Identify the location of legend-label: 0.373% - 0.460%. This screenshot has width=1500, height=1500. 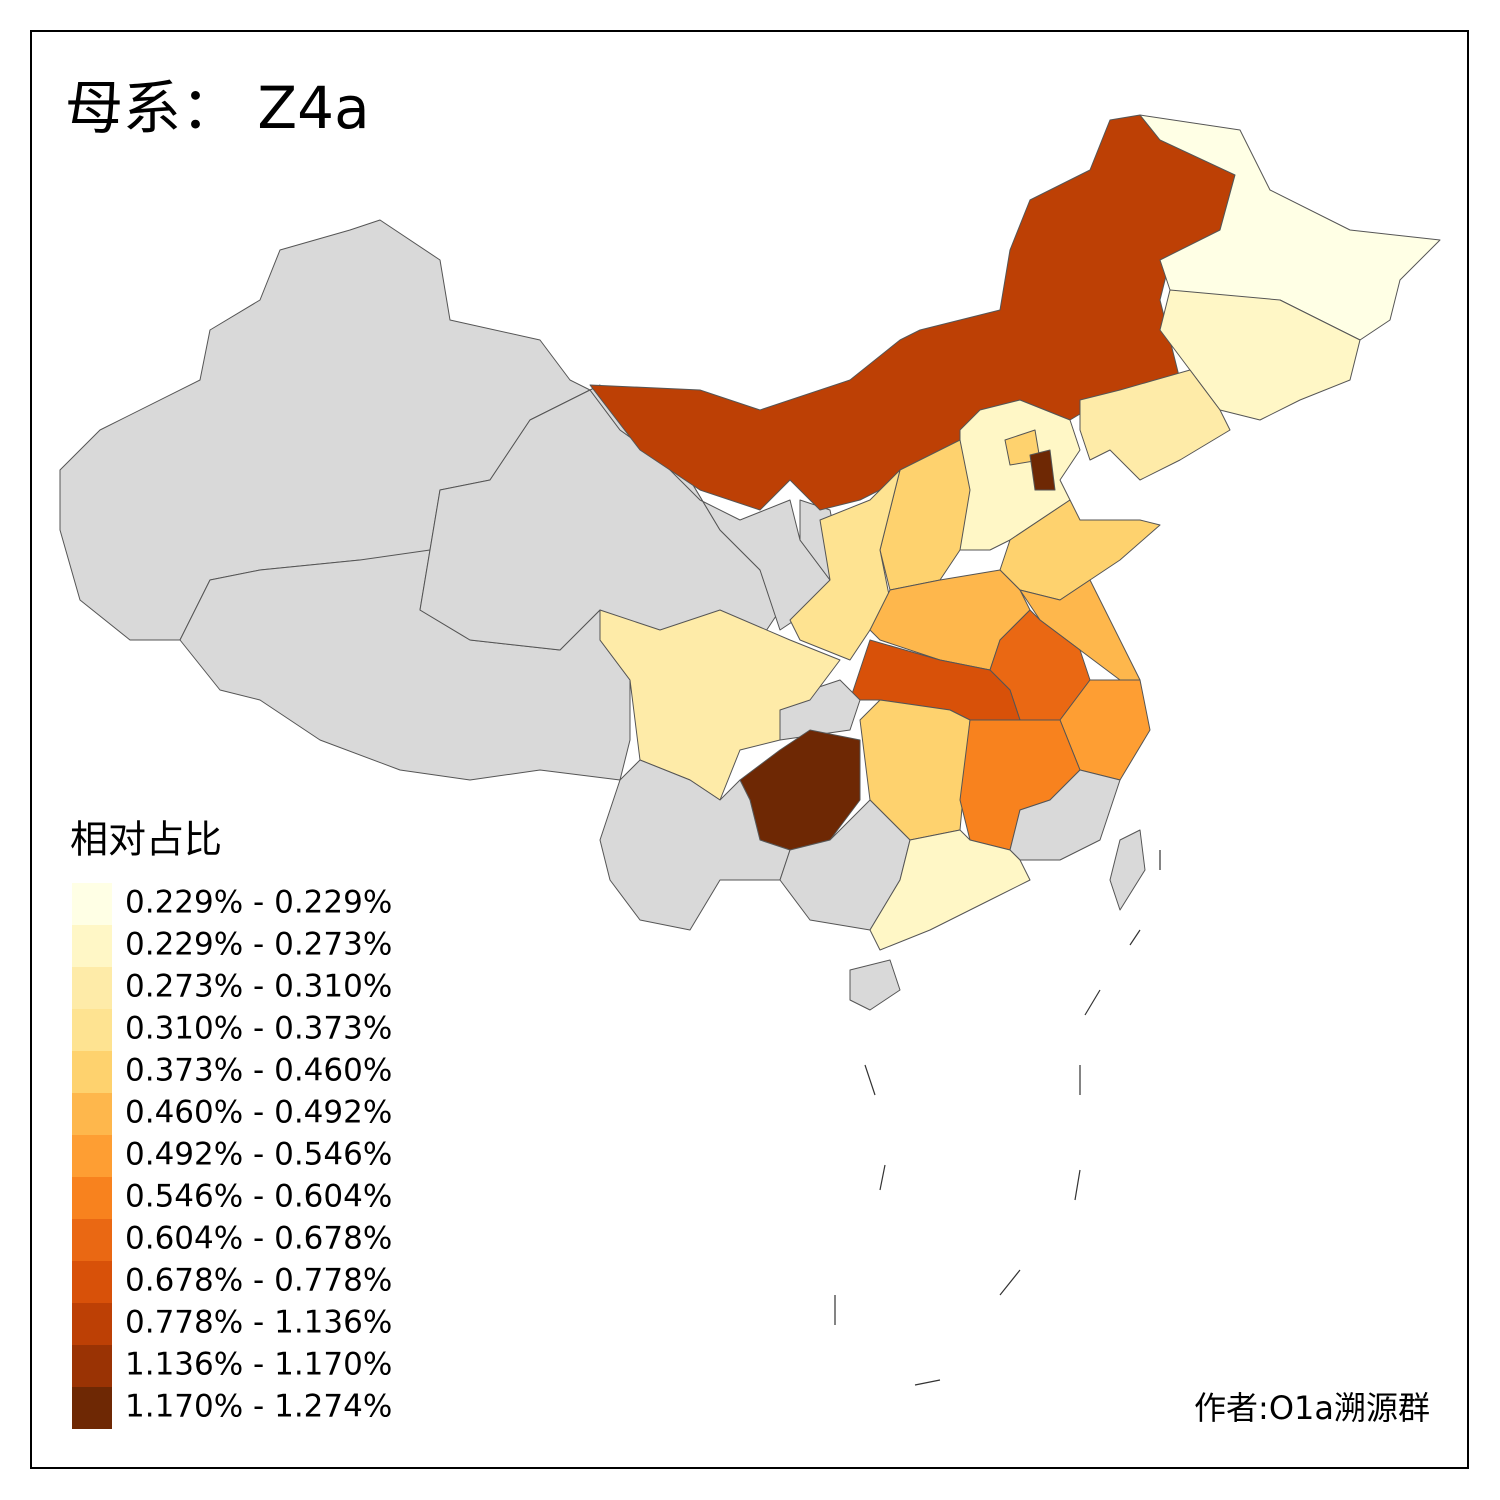
(258, 1071).